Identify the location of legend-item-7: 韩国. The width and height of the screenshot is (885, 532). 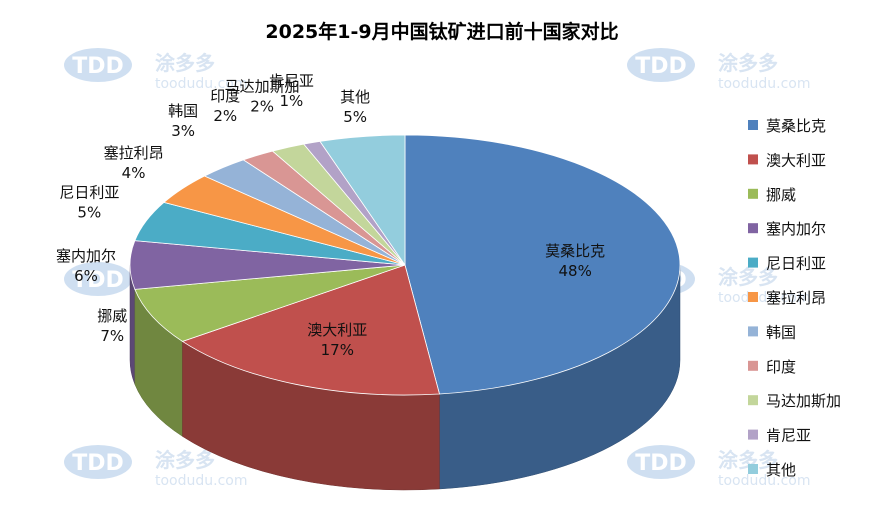
(772, 332).